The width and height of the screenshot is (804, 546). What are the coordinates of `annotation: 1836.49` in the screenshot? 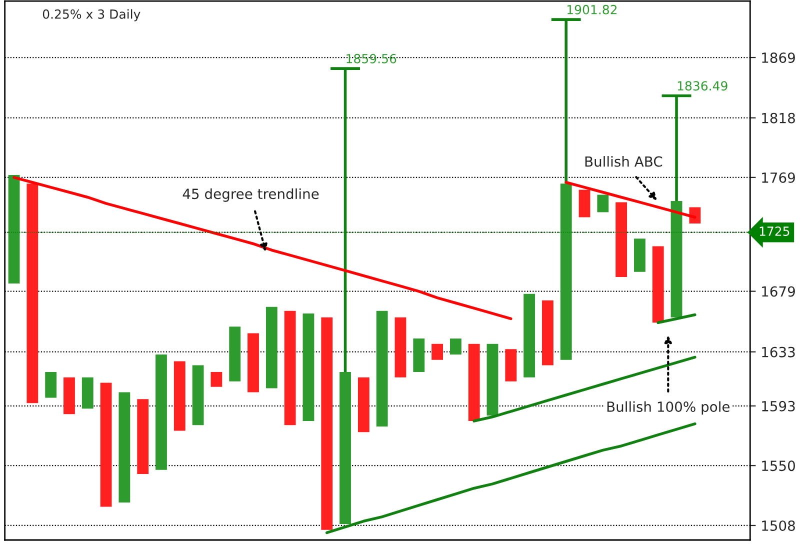 It's located at (703, 86).